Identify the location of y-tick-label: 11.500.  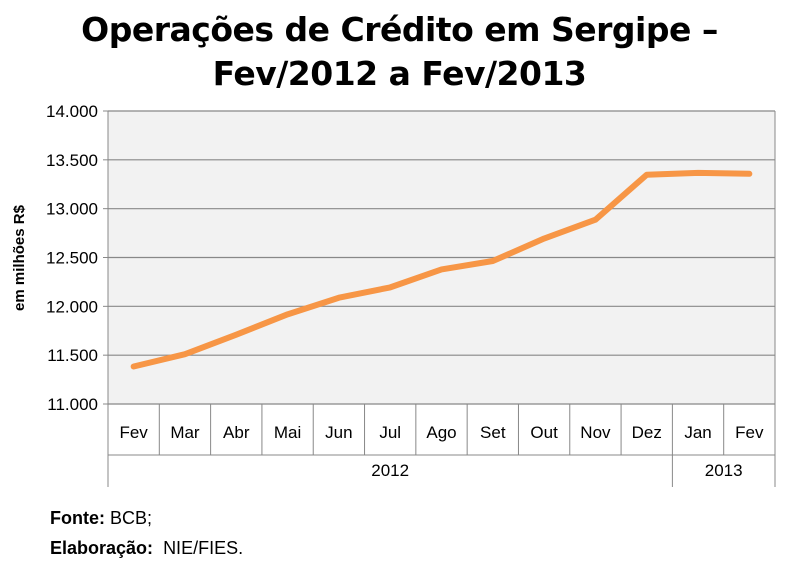
(72, 355).